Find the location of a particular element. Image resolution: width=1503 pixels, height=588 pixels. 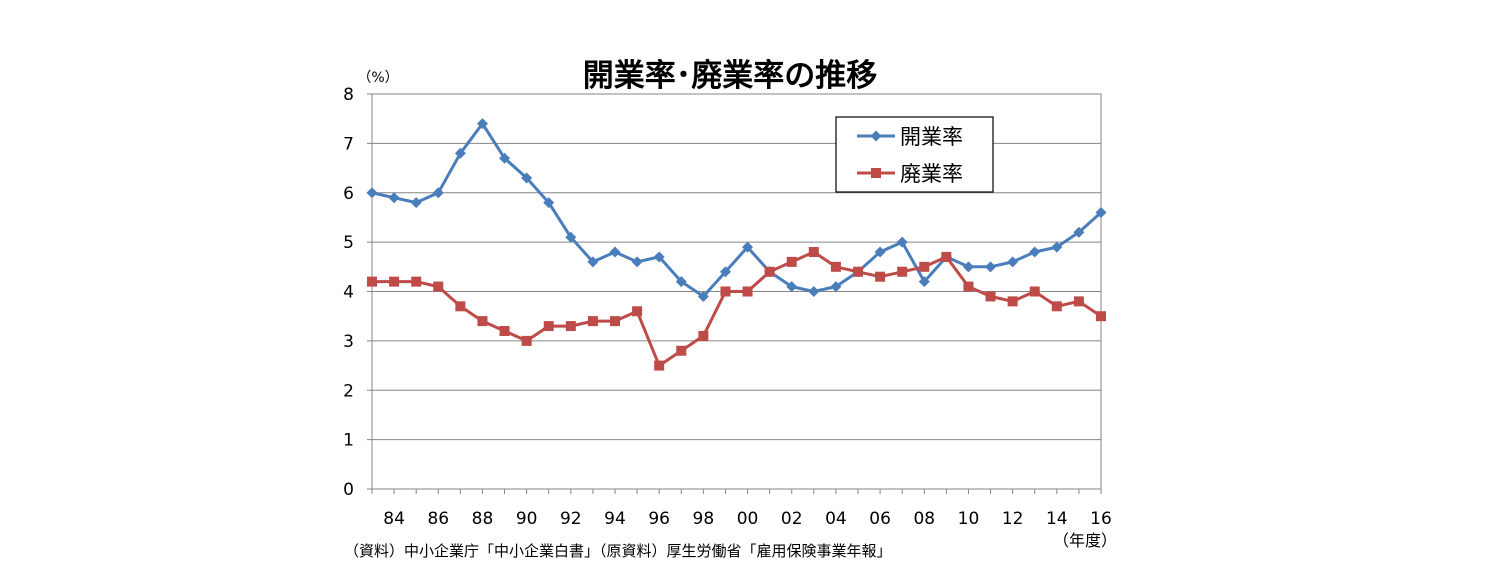

x-tick-label: 08 is located at coordinates (924, 519).